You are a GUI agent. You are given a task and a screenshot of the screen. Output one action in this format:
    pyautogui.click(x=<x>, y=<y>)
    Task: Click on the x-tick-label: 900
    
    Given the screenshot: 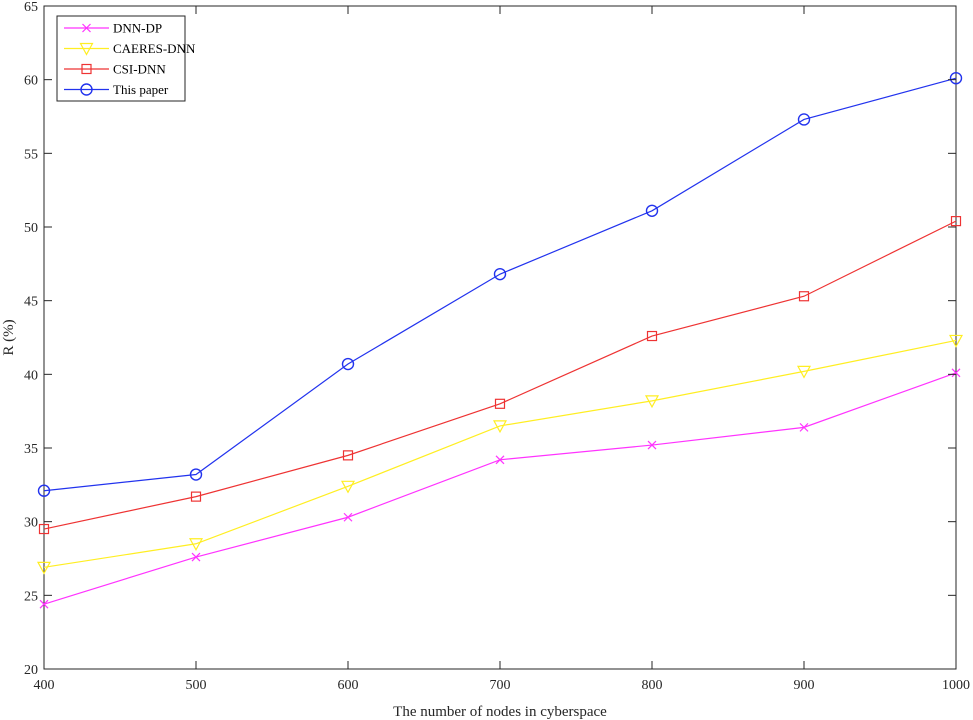 What is the action you would take?
    pyautogui.click(x=804, y=685)
    